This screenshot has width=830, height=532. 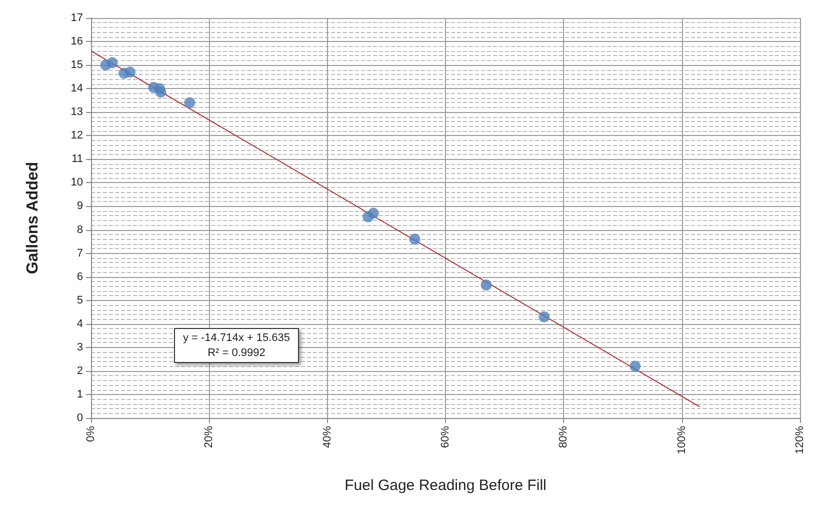 What do you see at coordinates (91, 434) in the screenshot?
I see `x-tick-label: 0%` at bounding box center [91, 434].